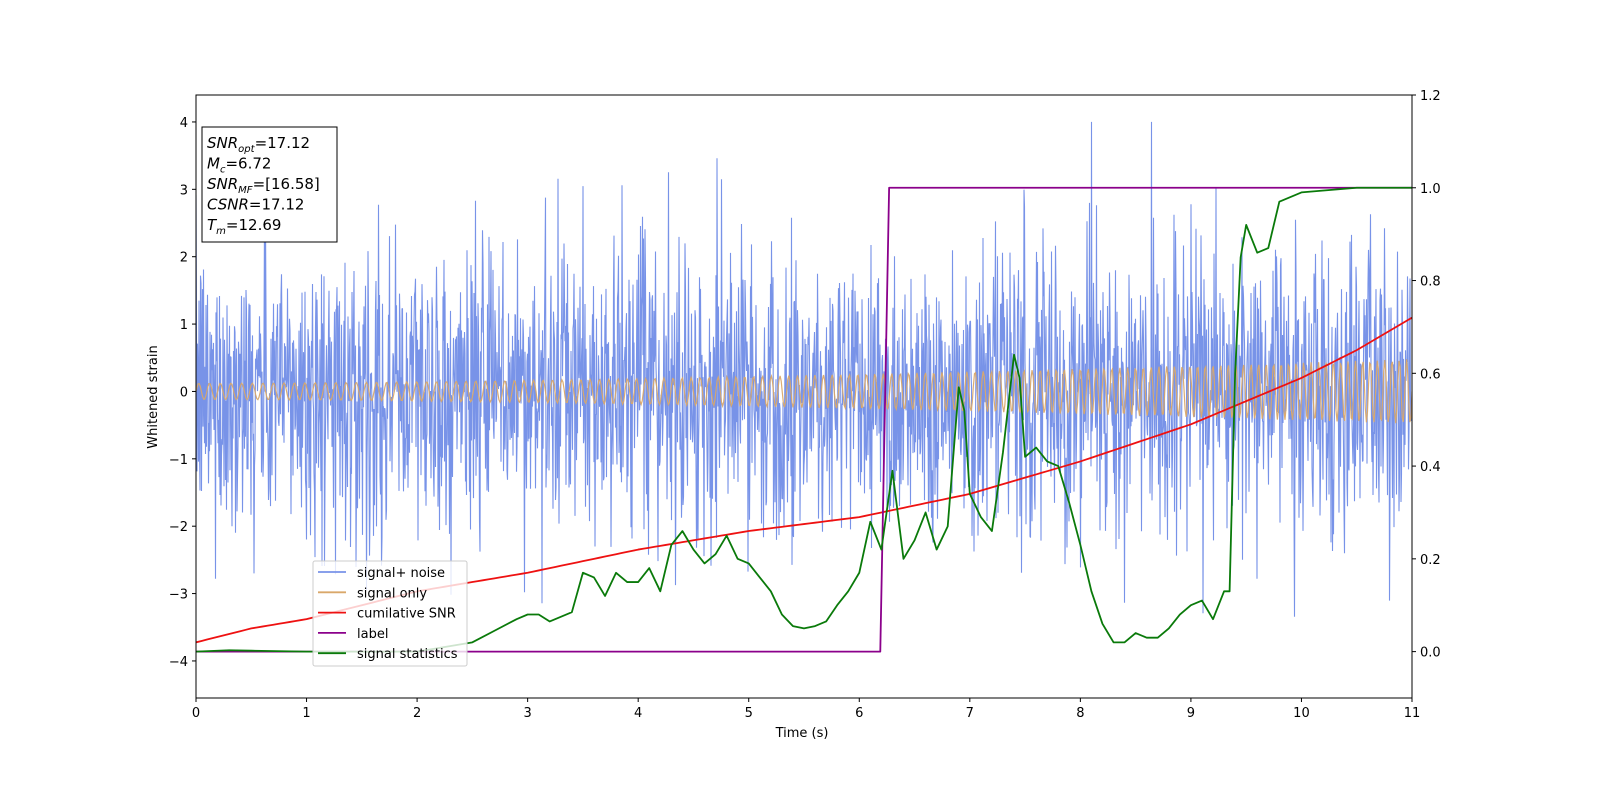 Image resolution: width=1600 pixels, height=800 pixels. What do you see at coordinates (178, 662) in the screenshot?
I see `y-left-tick-label: −4` at bounding box center [178, 662].